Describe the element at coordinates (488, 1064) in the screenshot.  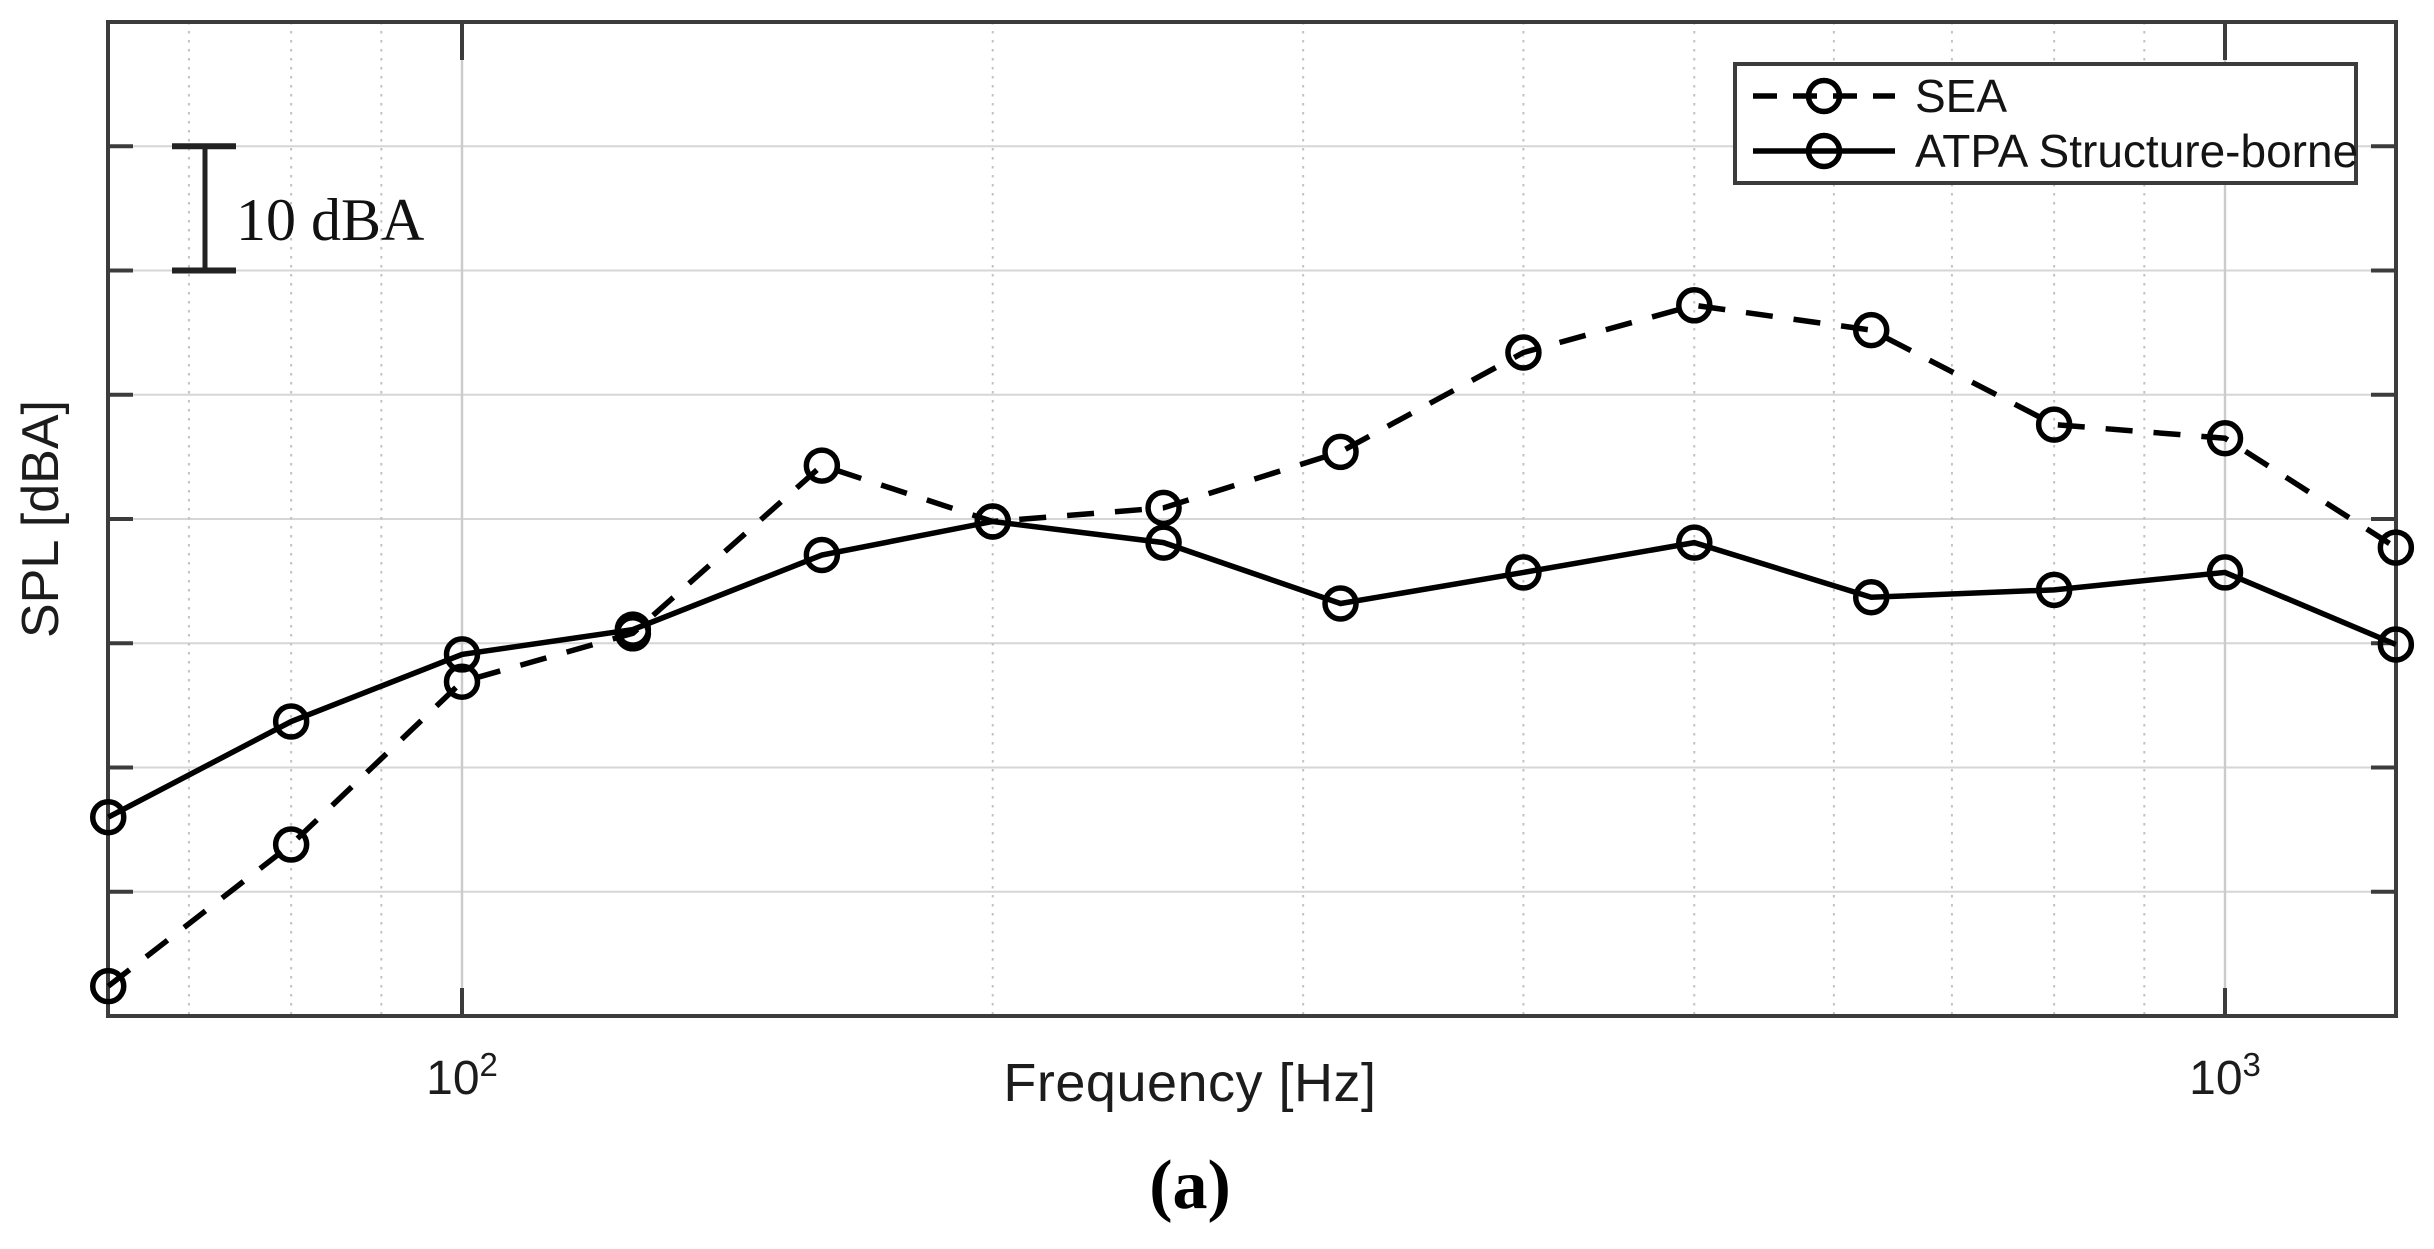
I see `x-tick-100-exponent: 2` at that location.